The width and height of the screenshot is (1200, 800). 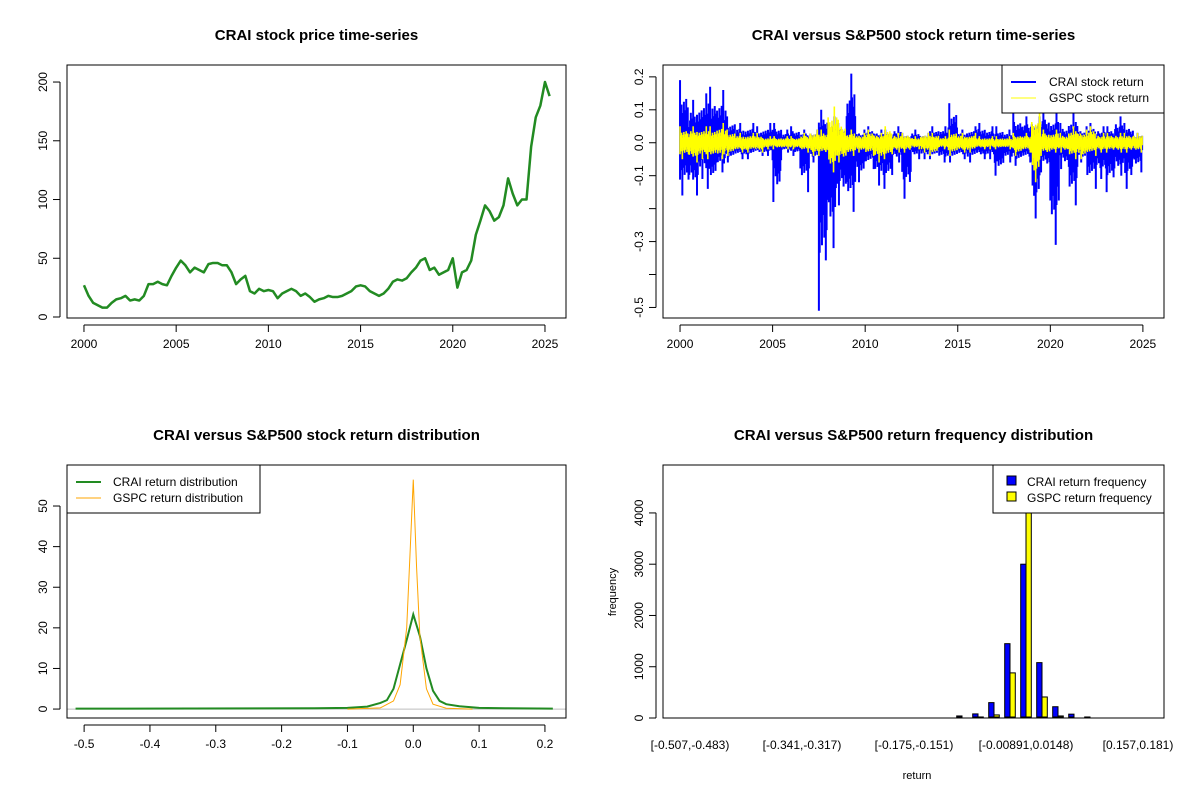 I want to click on x-tick-label: -0.5, so click(x=84, y=744).